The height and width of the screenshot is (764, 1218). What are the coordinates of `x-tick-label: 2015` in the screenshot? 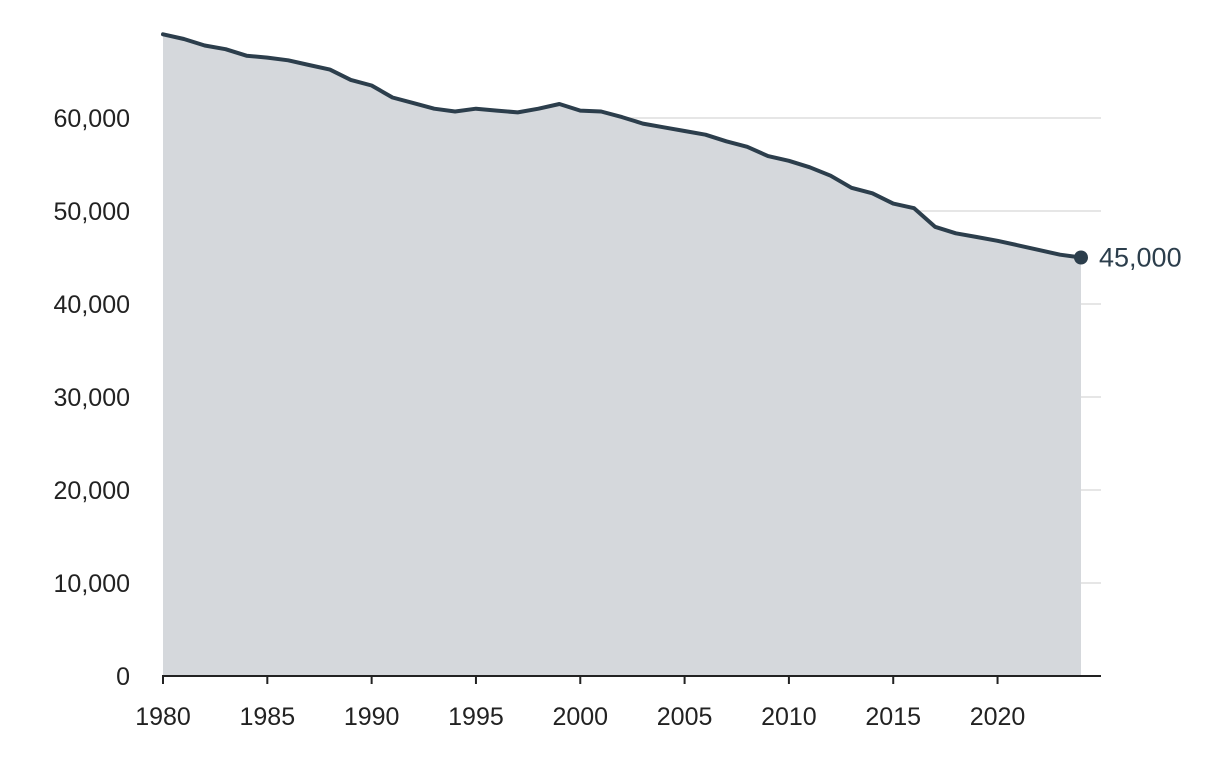 It's located at (893, 717).